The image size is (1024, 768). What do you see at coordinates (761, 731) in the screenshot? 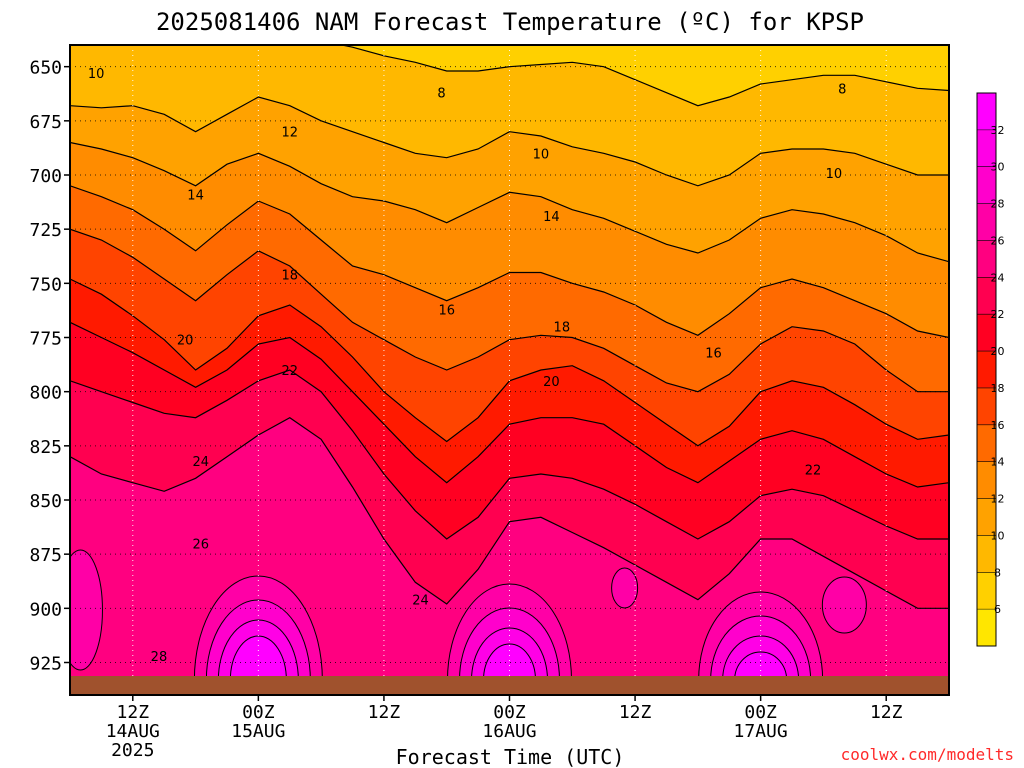
I see `x-tick-label-72-1: 17AUG` at bounding box center [761, 731].